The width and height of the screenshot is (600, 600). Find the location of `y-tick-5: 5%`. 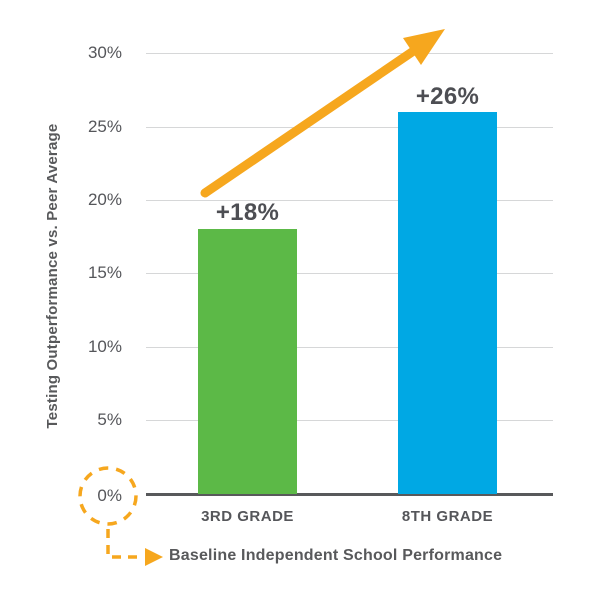

y-tick-5: 5% is located at coordinates (109, 419).